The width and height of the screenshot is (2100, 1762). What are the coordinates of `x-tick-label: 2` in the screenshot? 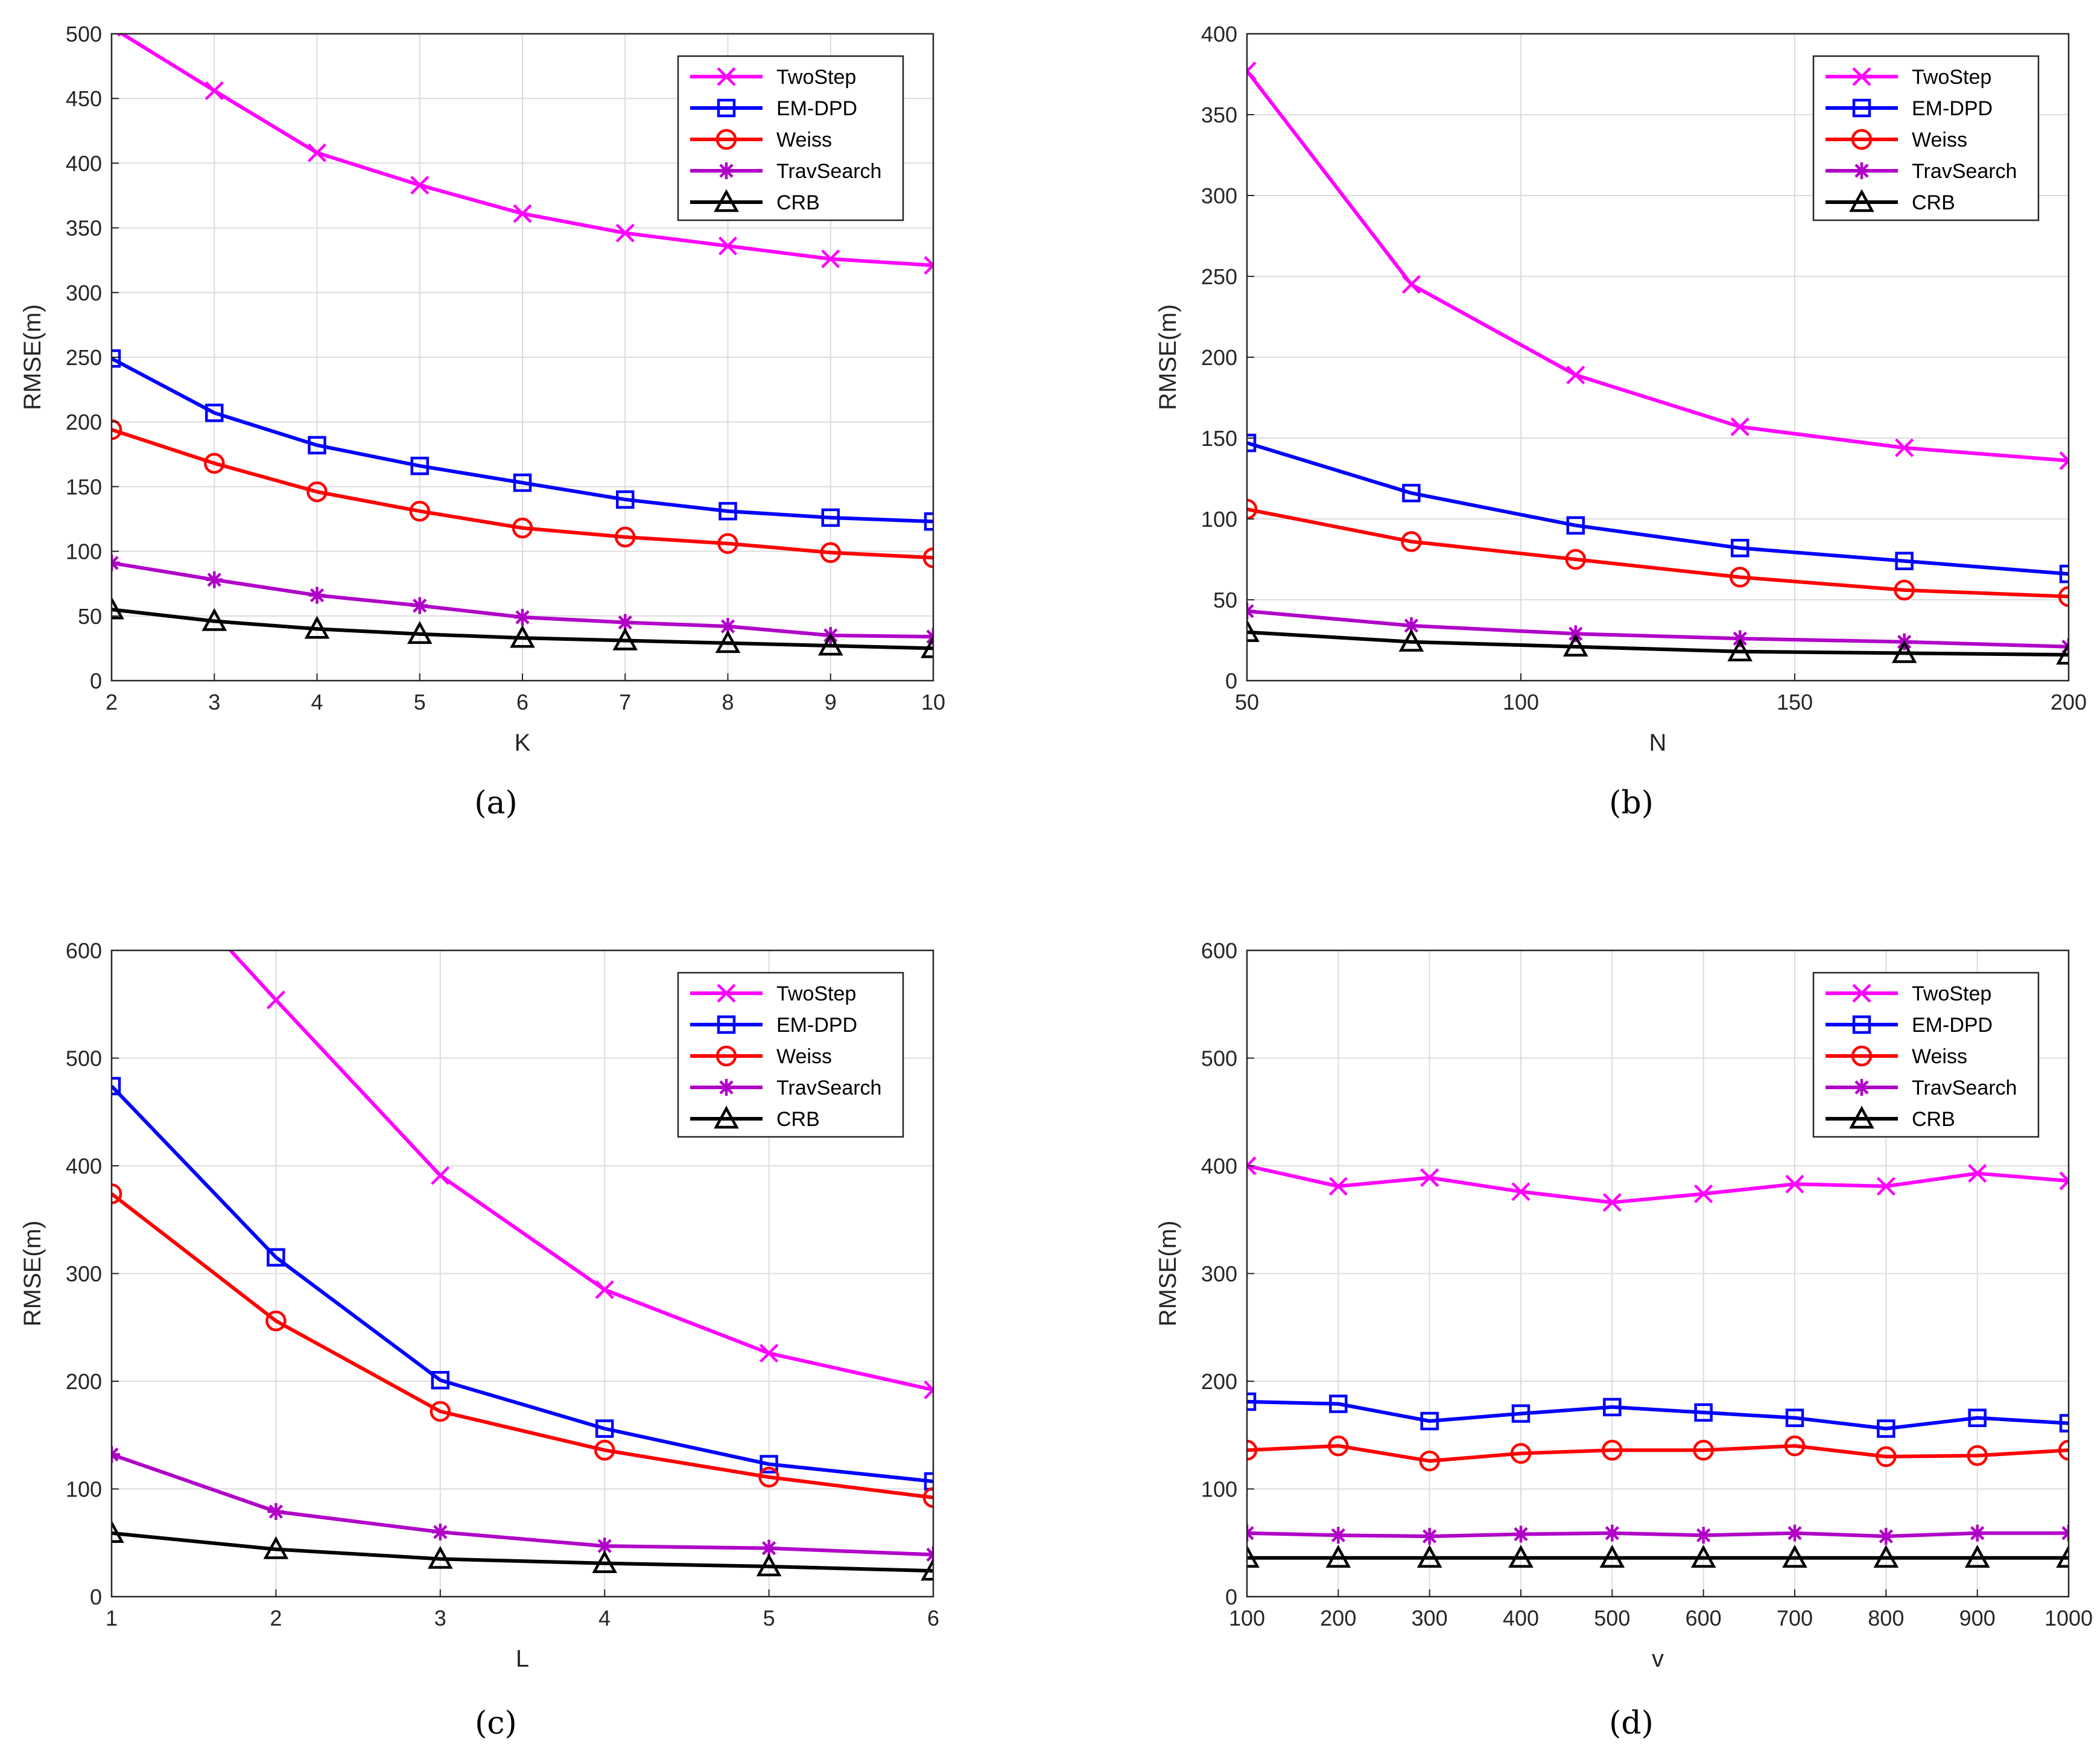 It's located at (276, 1618).